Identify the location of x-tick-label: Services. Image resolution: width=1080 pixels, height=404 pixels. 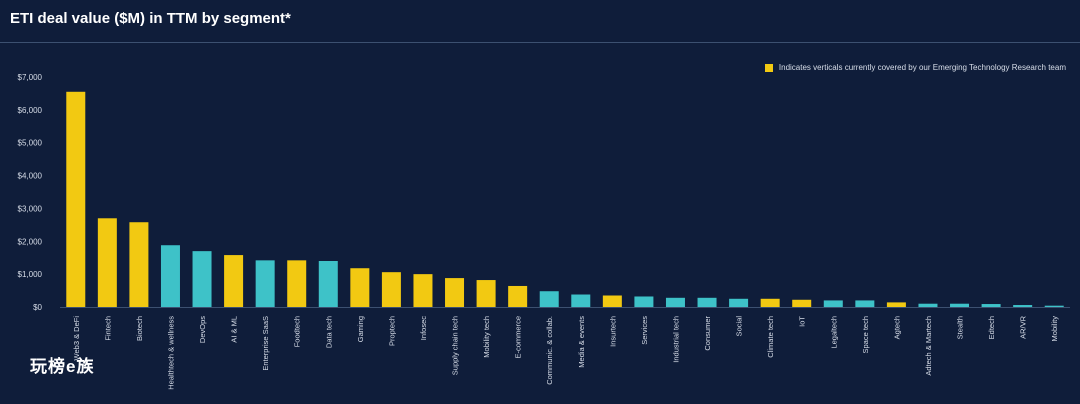
(644, 330).